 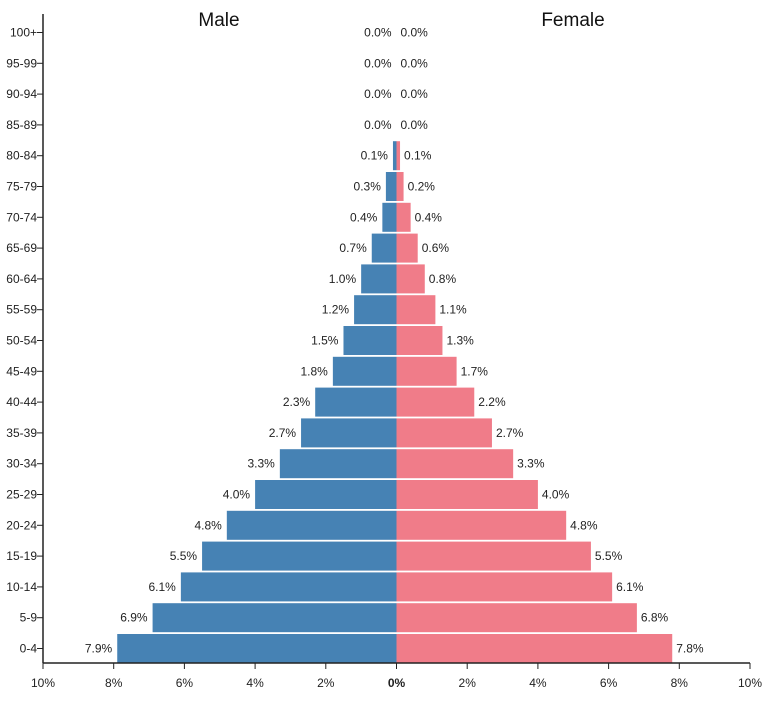 I want to click on male-value-label: 7.9%, so click(x=99, y=649).